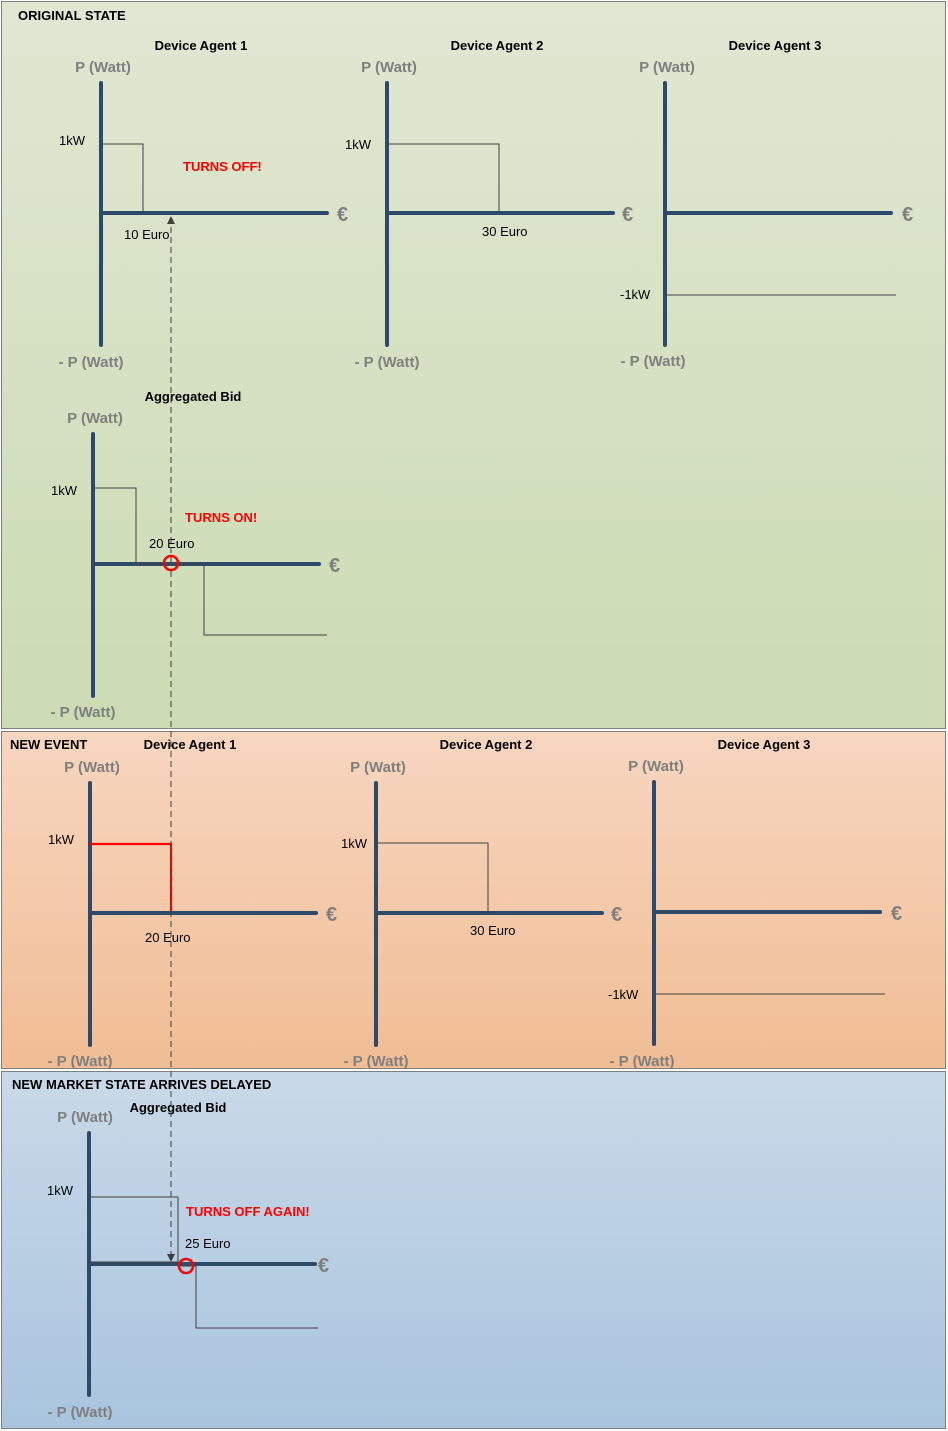  What do you see at coordinates (497, 45) in the screenshot?
I see `original-agent2-title: Device Agent 2` at bounding box center [497, 45].